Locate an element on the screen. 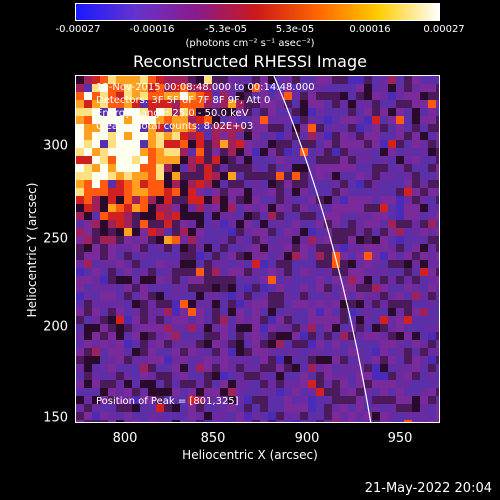 The image size is (500, 500). clean-counts-text: Clean Total counts: 8.02E+03 is located at coordinates (175, 126).